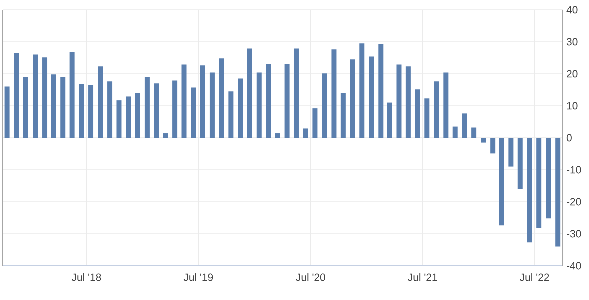 The height and width of the screenshot is (300, 589). What do you see at coordinates (535, 278) in the screenshot?
I see `x-tick-label: Jul '22` at bounding box center [535, 278].